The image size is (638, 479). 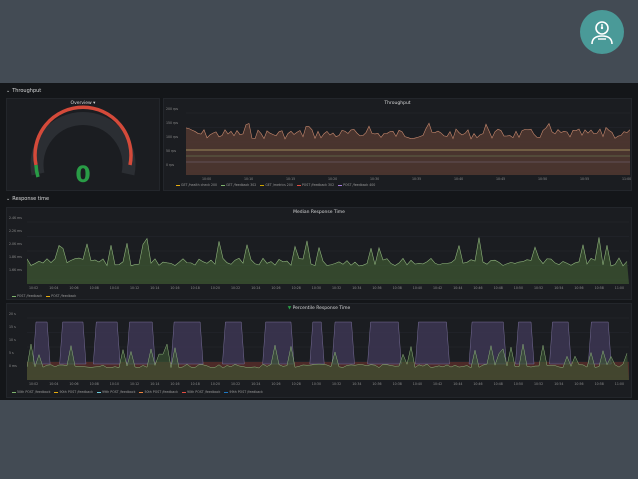 What do you see at coordinates (171, 151) in the screenshot?
I see `y-tick-label: 50 rps` at bounding box center [171, 151].